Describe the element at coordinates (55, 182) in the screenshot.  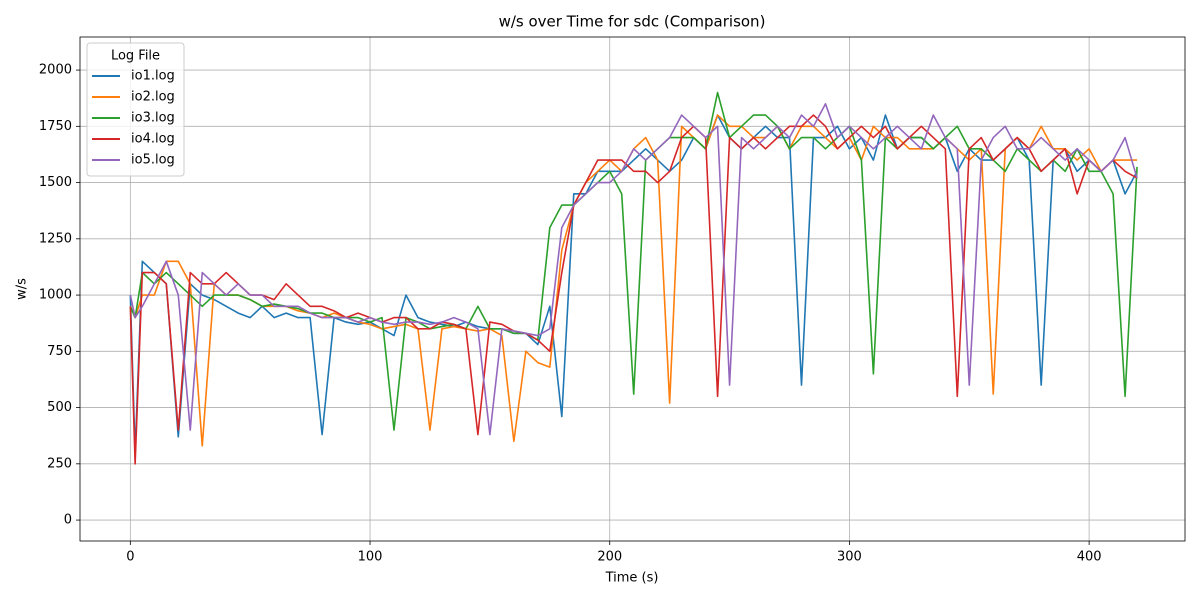
I see `y-tick-label: 1500` at that location.